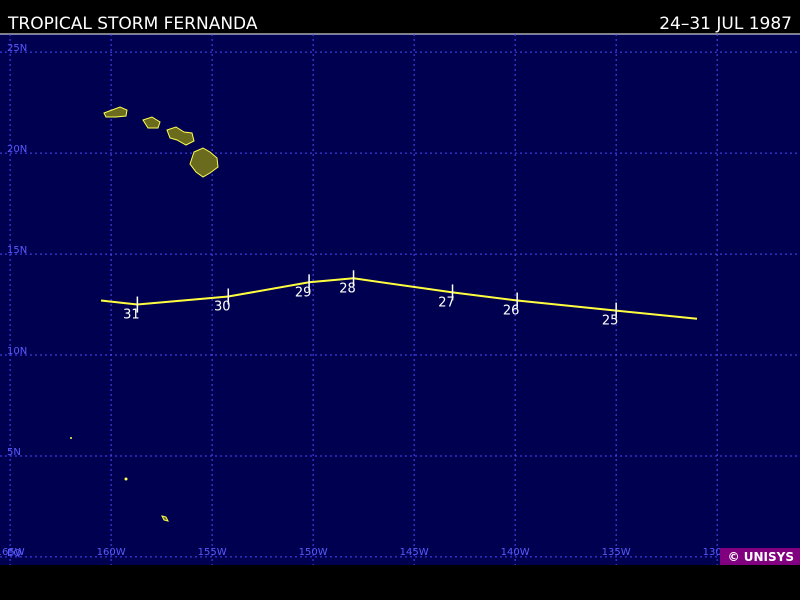 This screenshot has width=800, height=600. I want to click on dates: 24–31 JUL 1987, so click(725, 24).